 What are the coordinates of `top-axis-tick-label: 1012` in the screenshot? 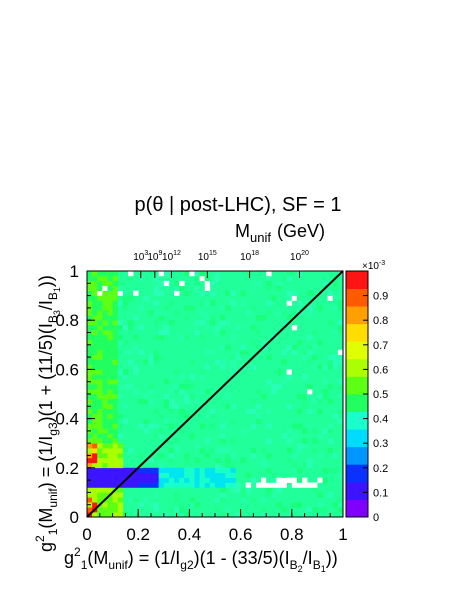 It's located at (171, 256).